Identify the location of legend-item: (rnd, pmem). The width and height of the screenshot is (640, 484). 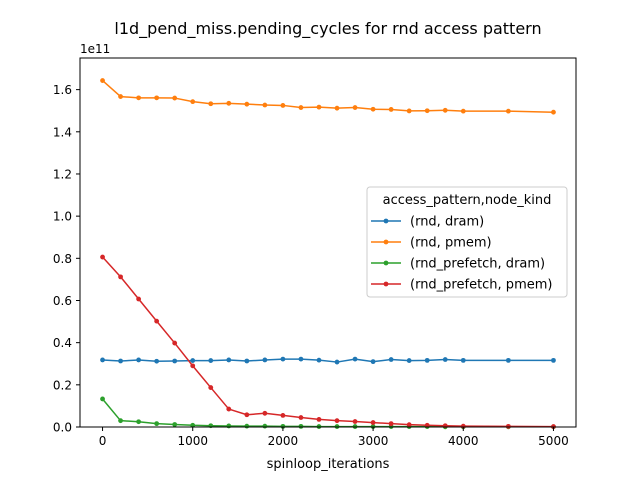
(431, 243).